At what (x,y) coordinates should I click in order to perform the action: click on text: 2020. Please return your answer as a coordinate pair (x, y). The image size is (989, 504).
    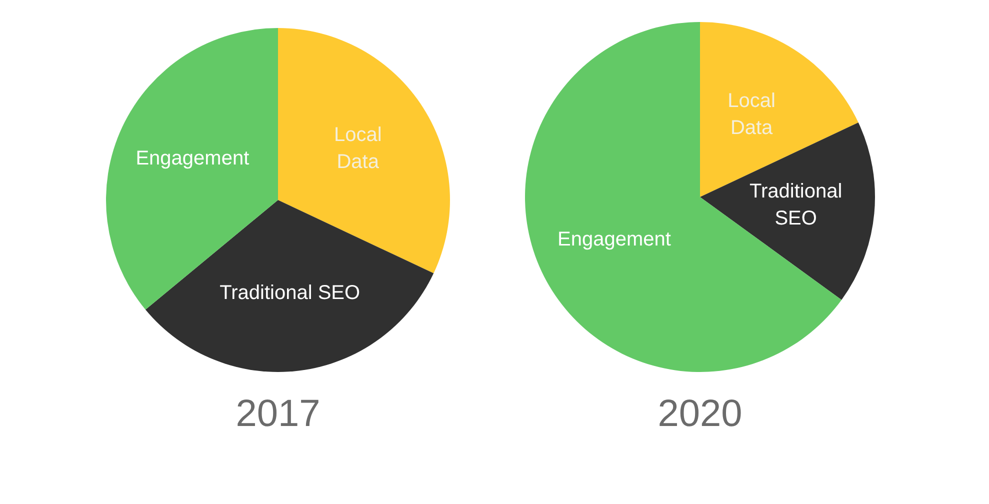
    Looking at the image, I should click on (700, 414).